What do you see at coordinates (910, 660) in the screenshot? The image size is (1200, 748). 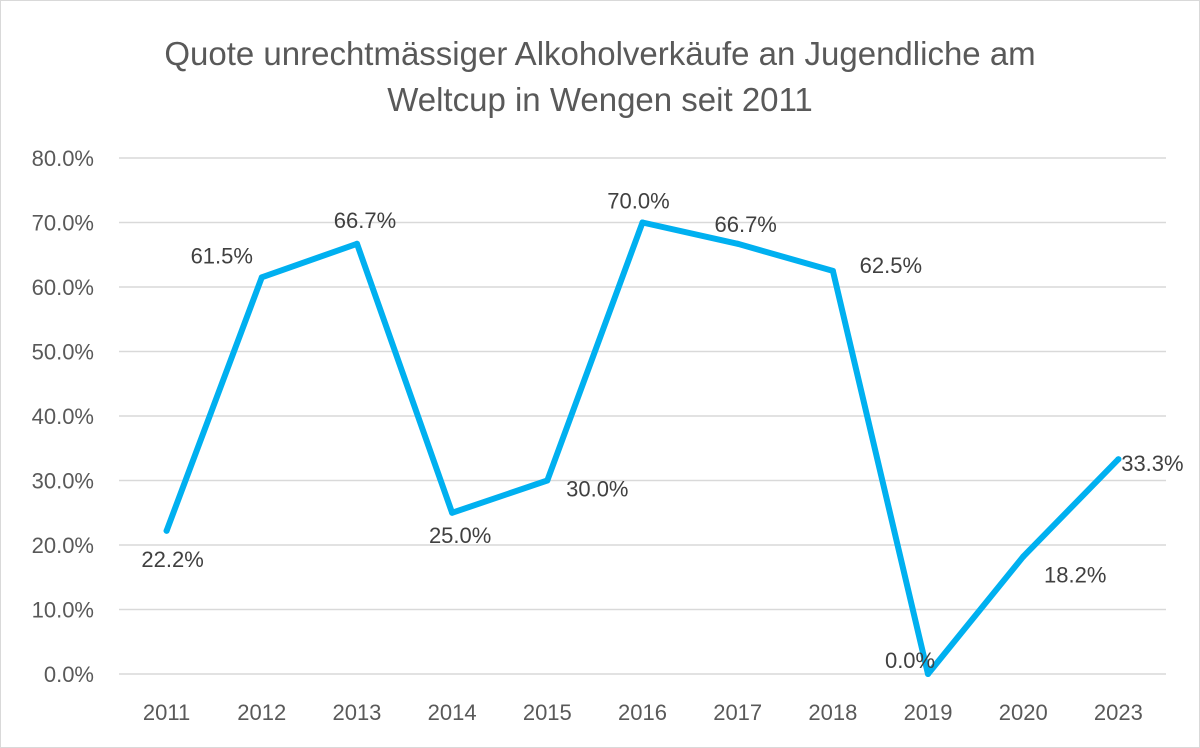 I see `data-label: 0.0%` at bounding box center [910, 660].